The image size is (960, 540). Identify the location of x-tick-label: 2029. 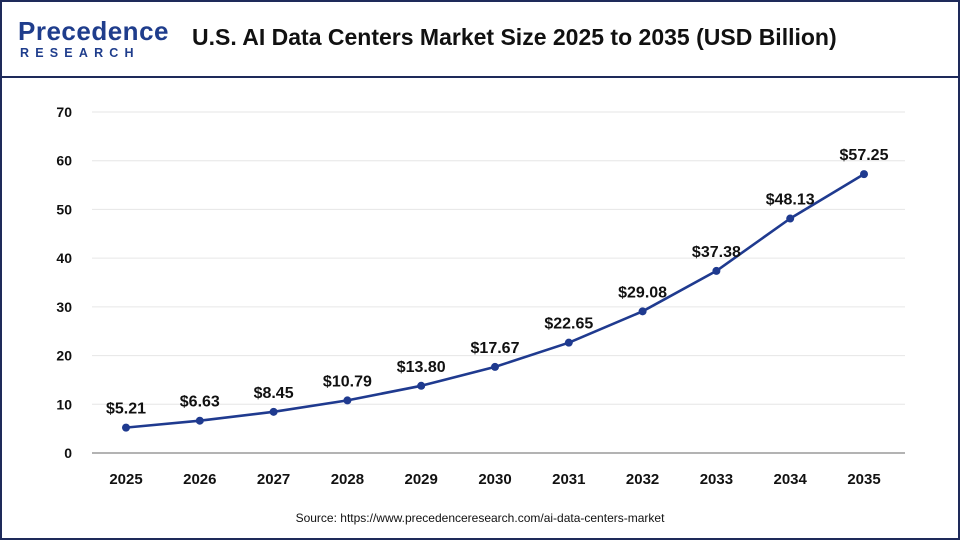
(421, 479).